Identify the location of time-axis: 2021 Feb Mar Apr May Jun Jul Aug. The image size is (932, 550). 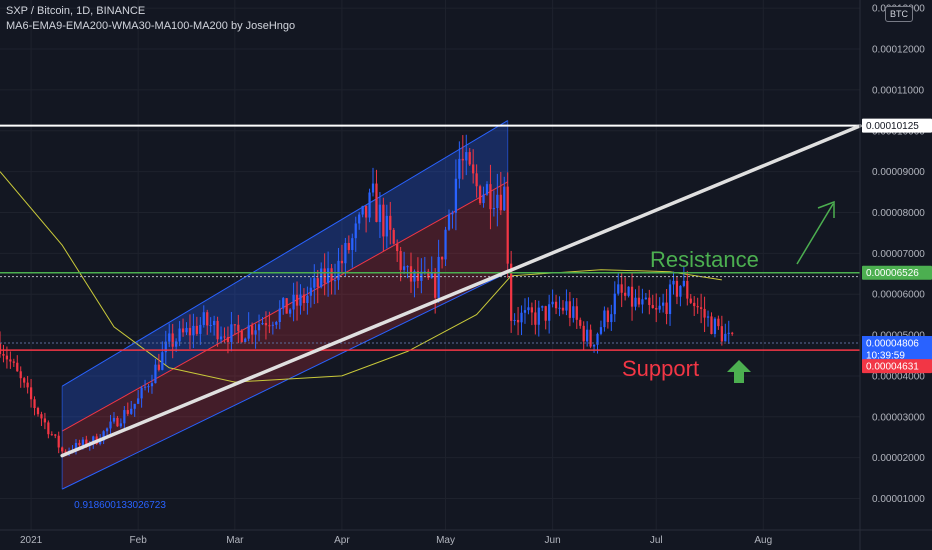
(466, 537).